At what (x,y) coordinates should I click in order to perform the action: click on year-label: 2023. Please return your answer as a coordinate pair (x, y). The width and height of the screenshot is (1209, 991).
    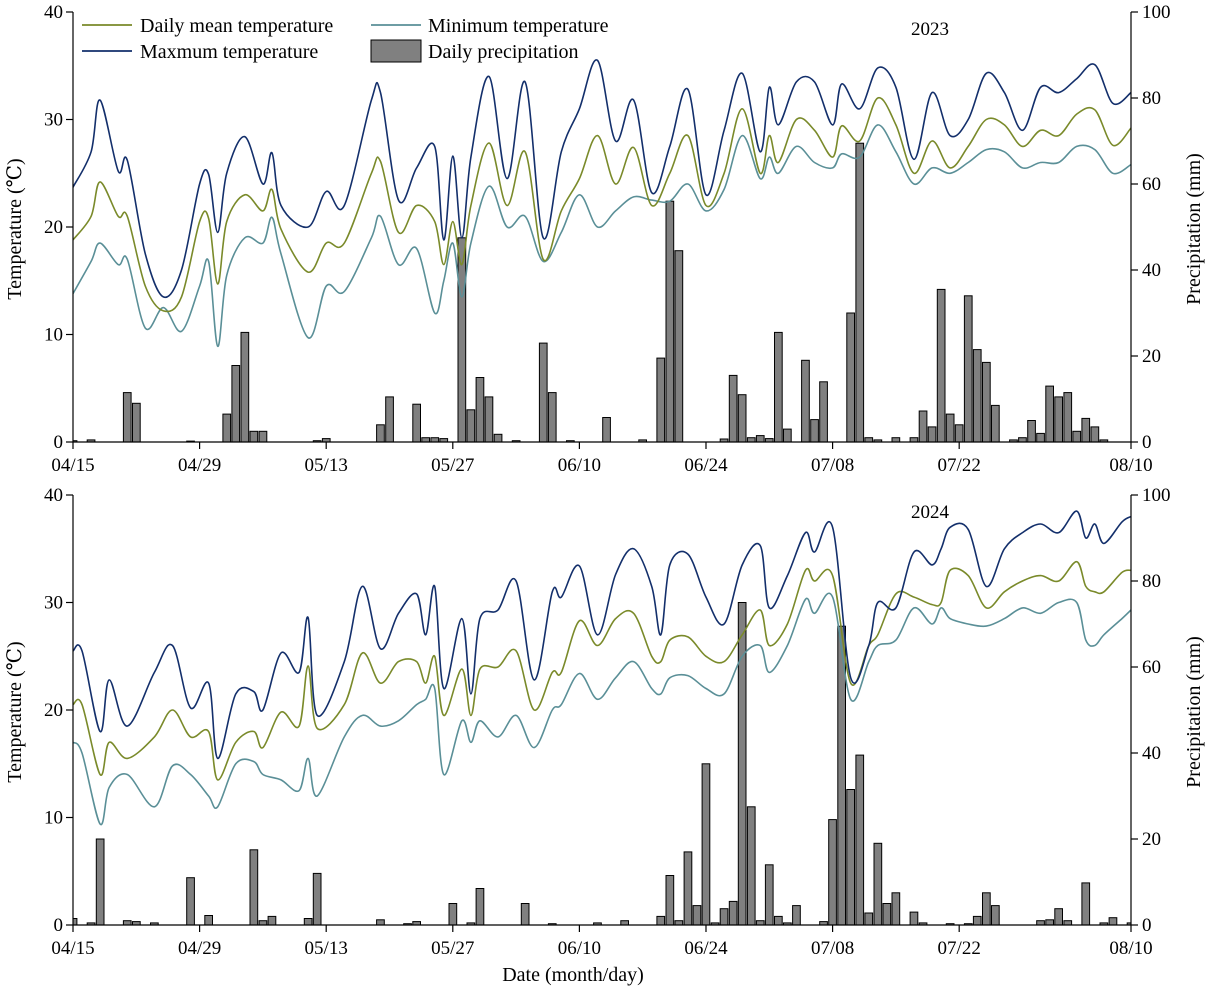
    Looking at the image, I should click on (930, 29).